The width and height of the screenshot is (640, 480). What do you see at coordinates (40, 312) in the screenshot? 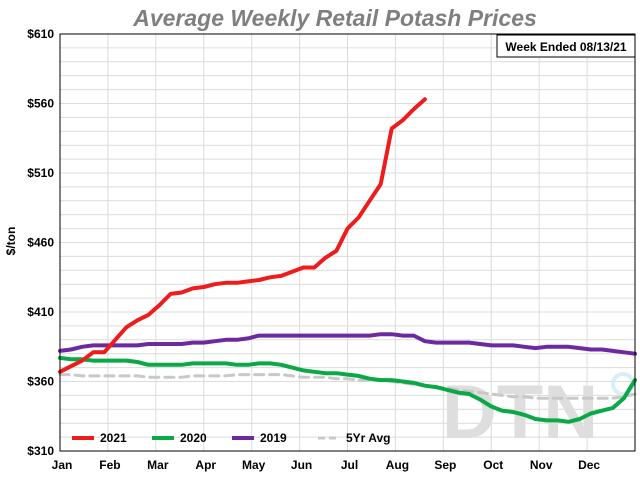
I see `y-tick-label: $410` at bounding box center [40, 312].